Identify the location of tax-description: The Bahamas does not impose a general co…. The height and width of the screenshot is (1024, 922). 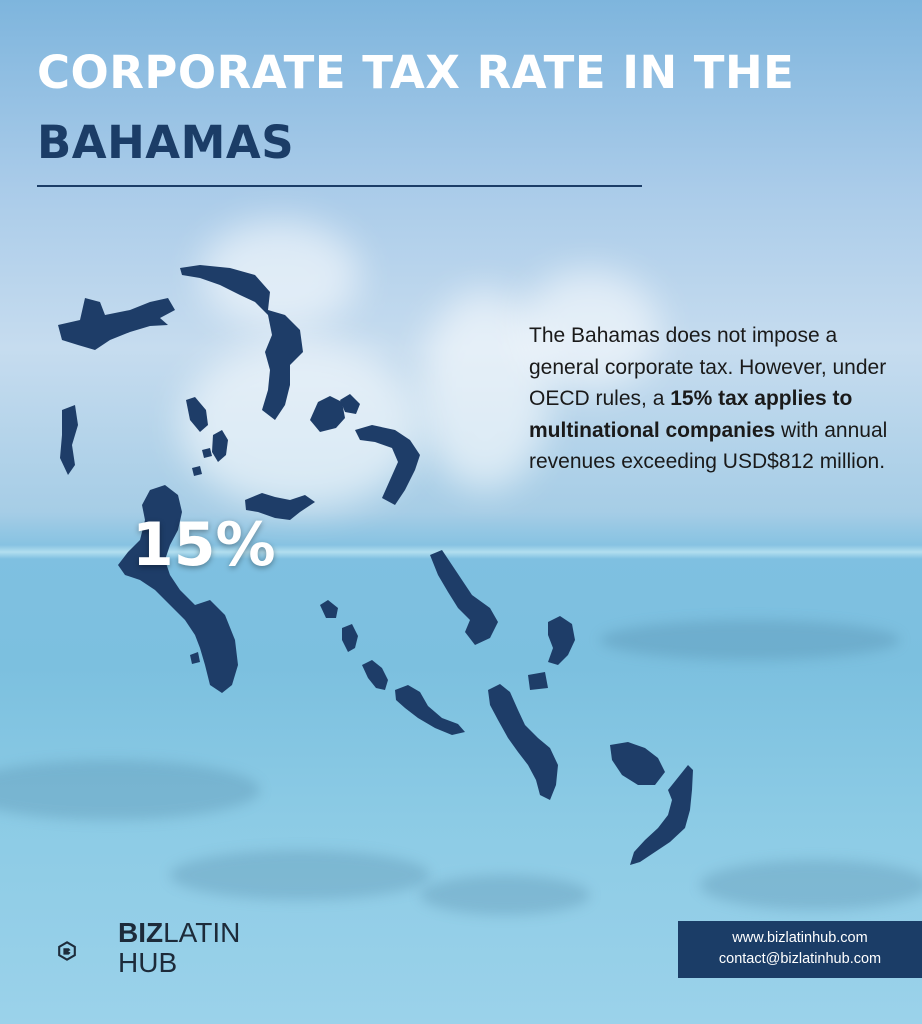
(719, 399).